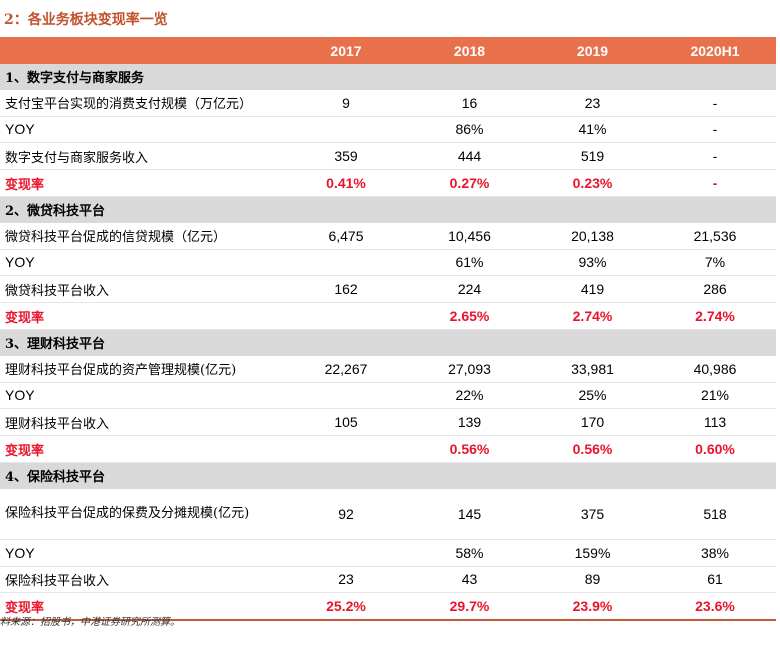  Describe the element at coordinates (592, 396) in the screenshot. I see `cell-value: 25%` at that location.